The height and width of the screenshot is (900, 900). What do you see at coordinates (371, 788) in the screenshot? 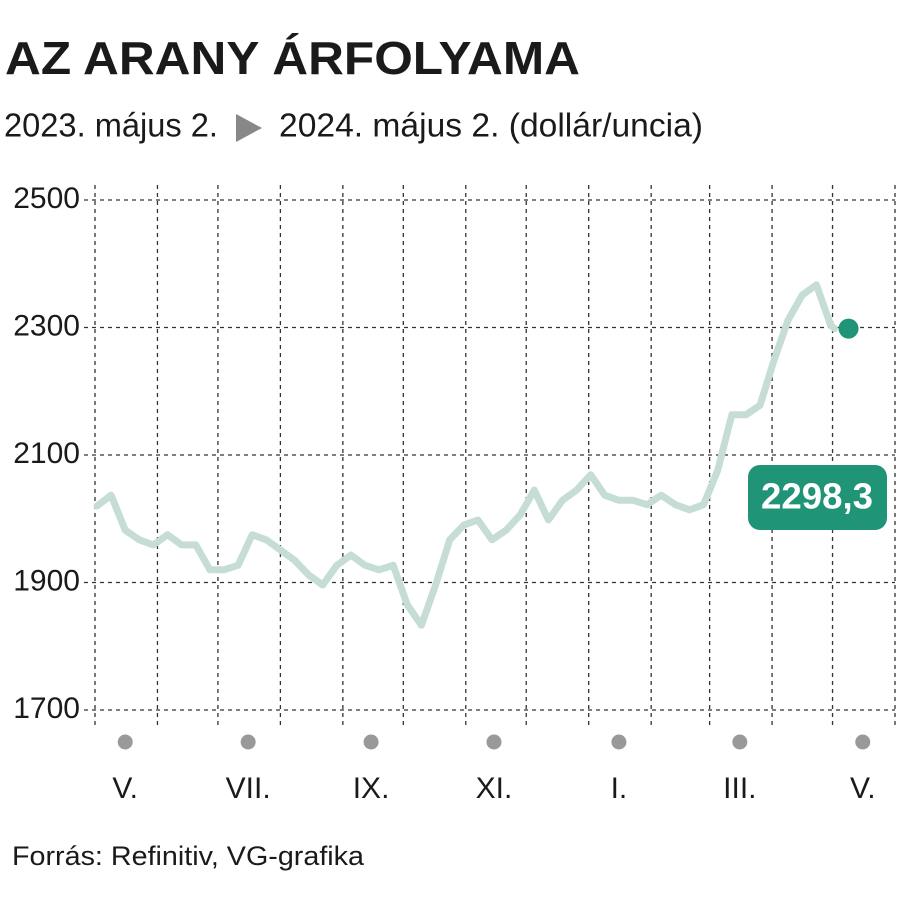
I see `x-tick-label: IX.` at bounding box center [371, 788].